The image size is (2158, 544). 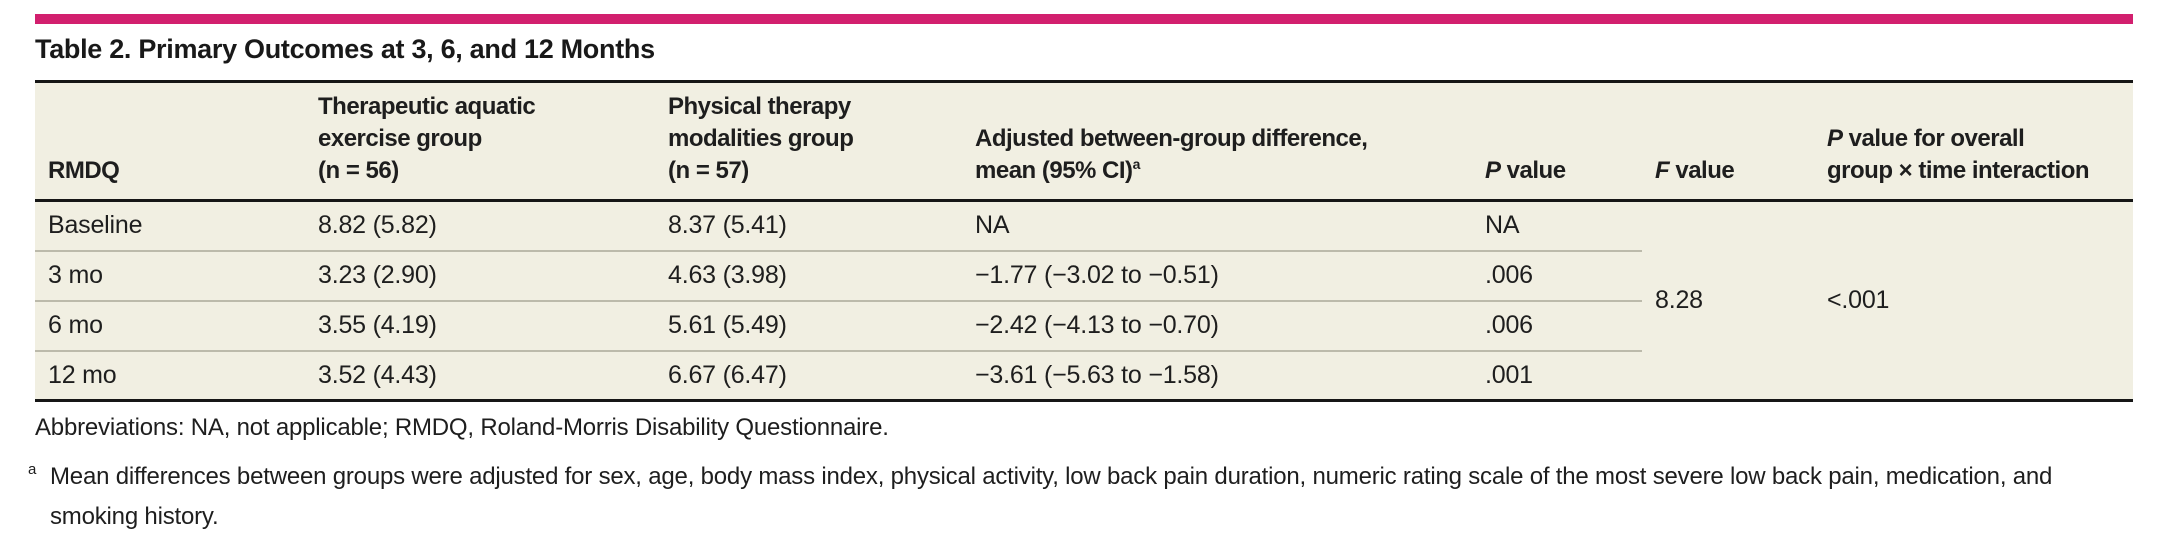 I want to click on header-label: P value, so click(x=1561, y=171).